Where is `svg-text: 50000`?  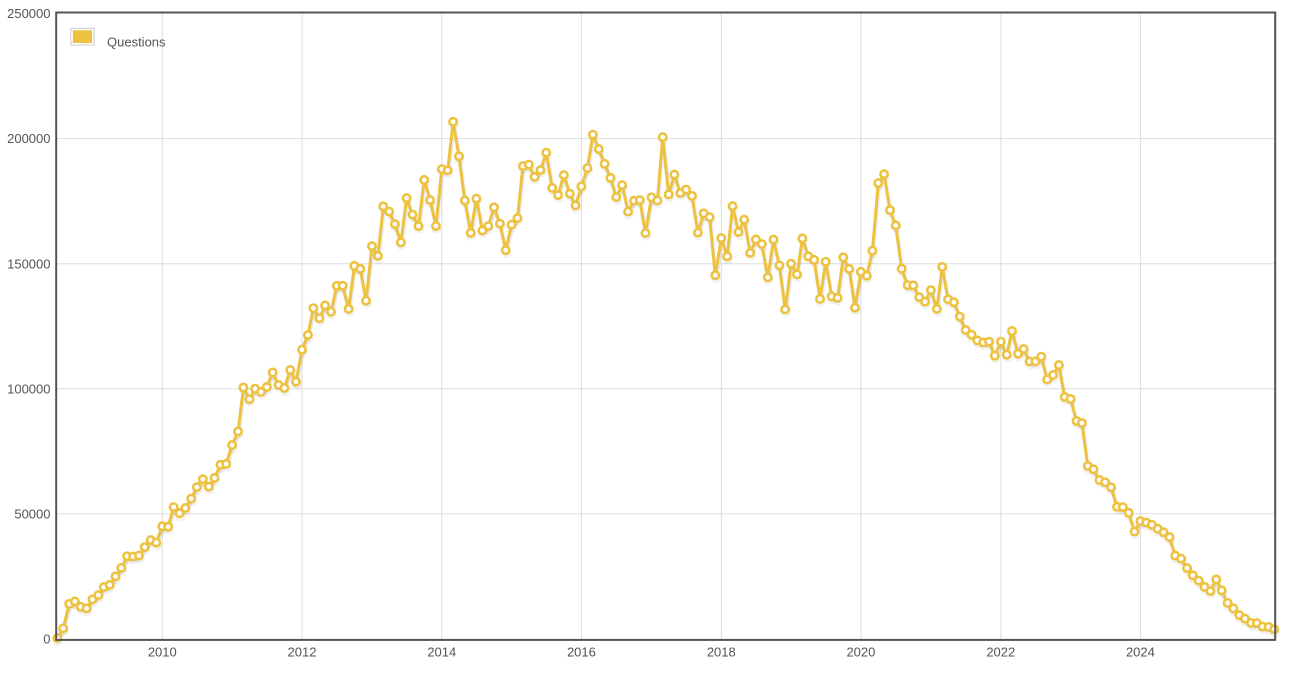 svg-text: 50000 is located at coordinates (32, 513).